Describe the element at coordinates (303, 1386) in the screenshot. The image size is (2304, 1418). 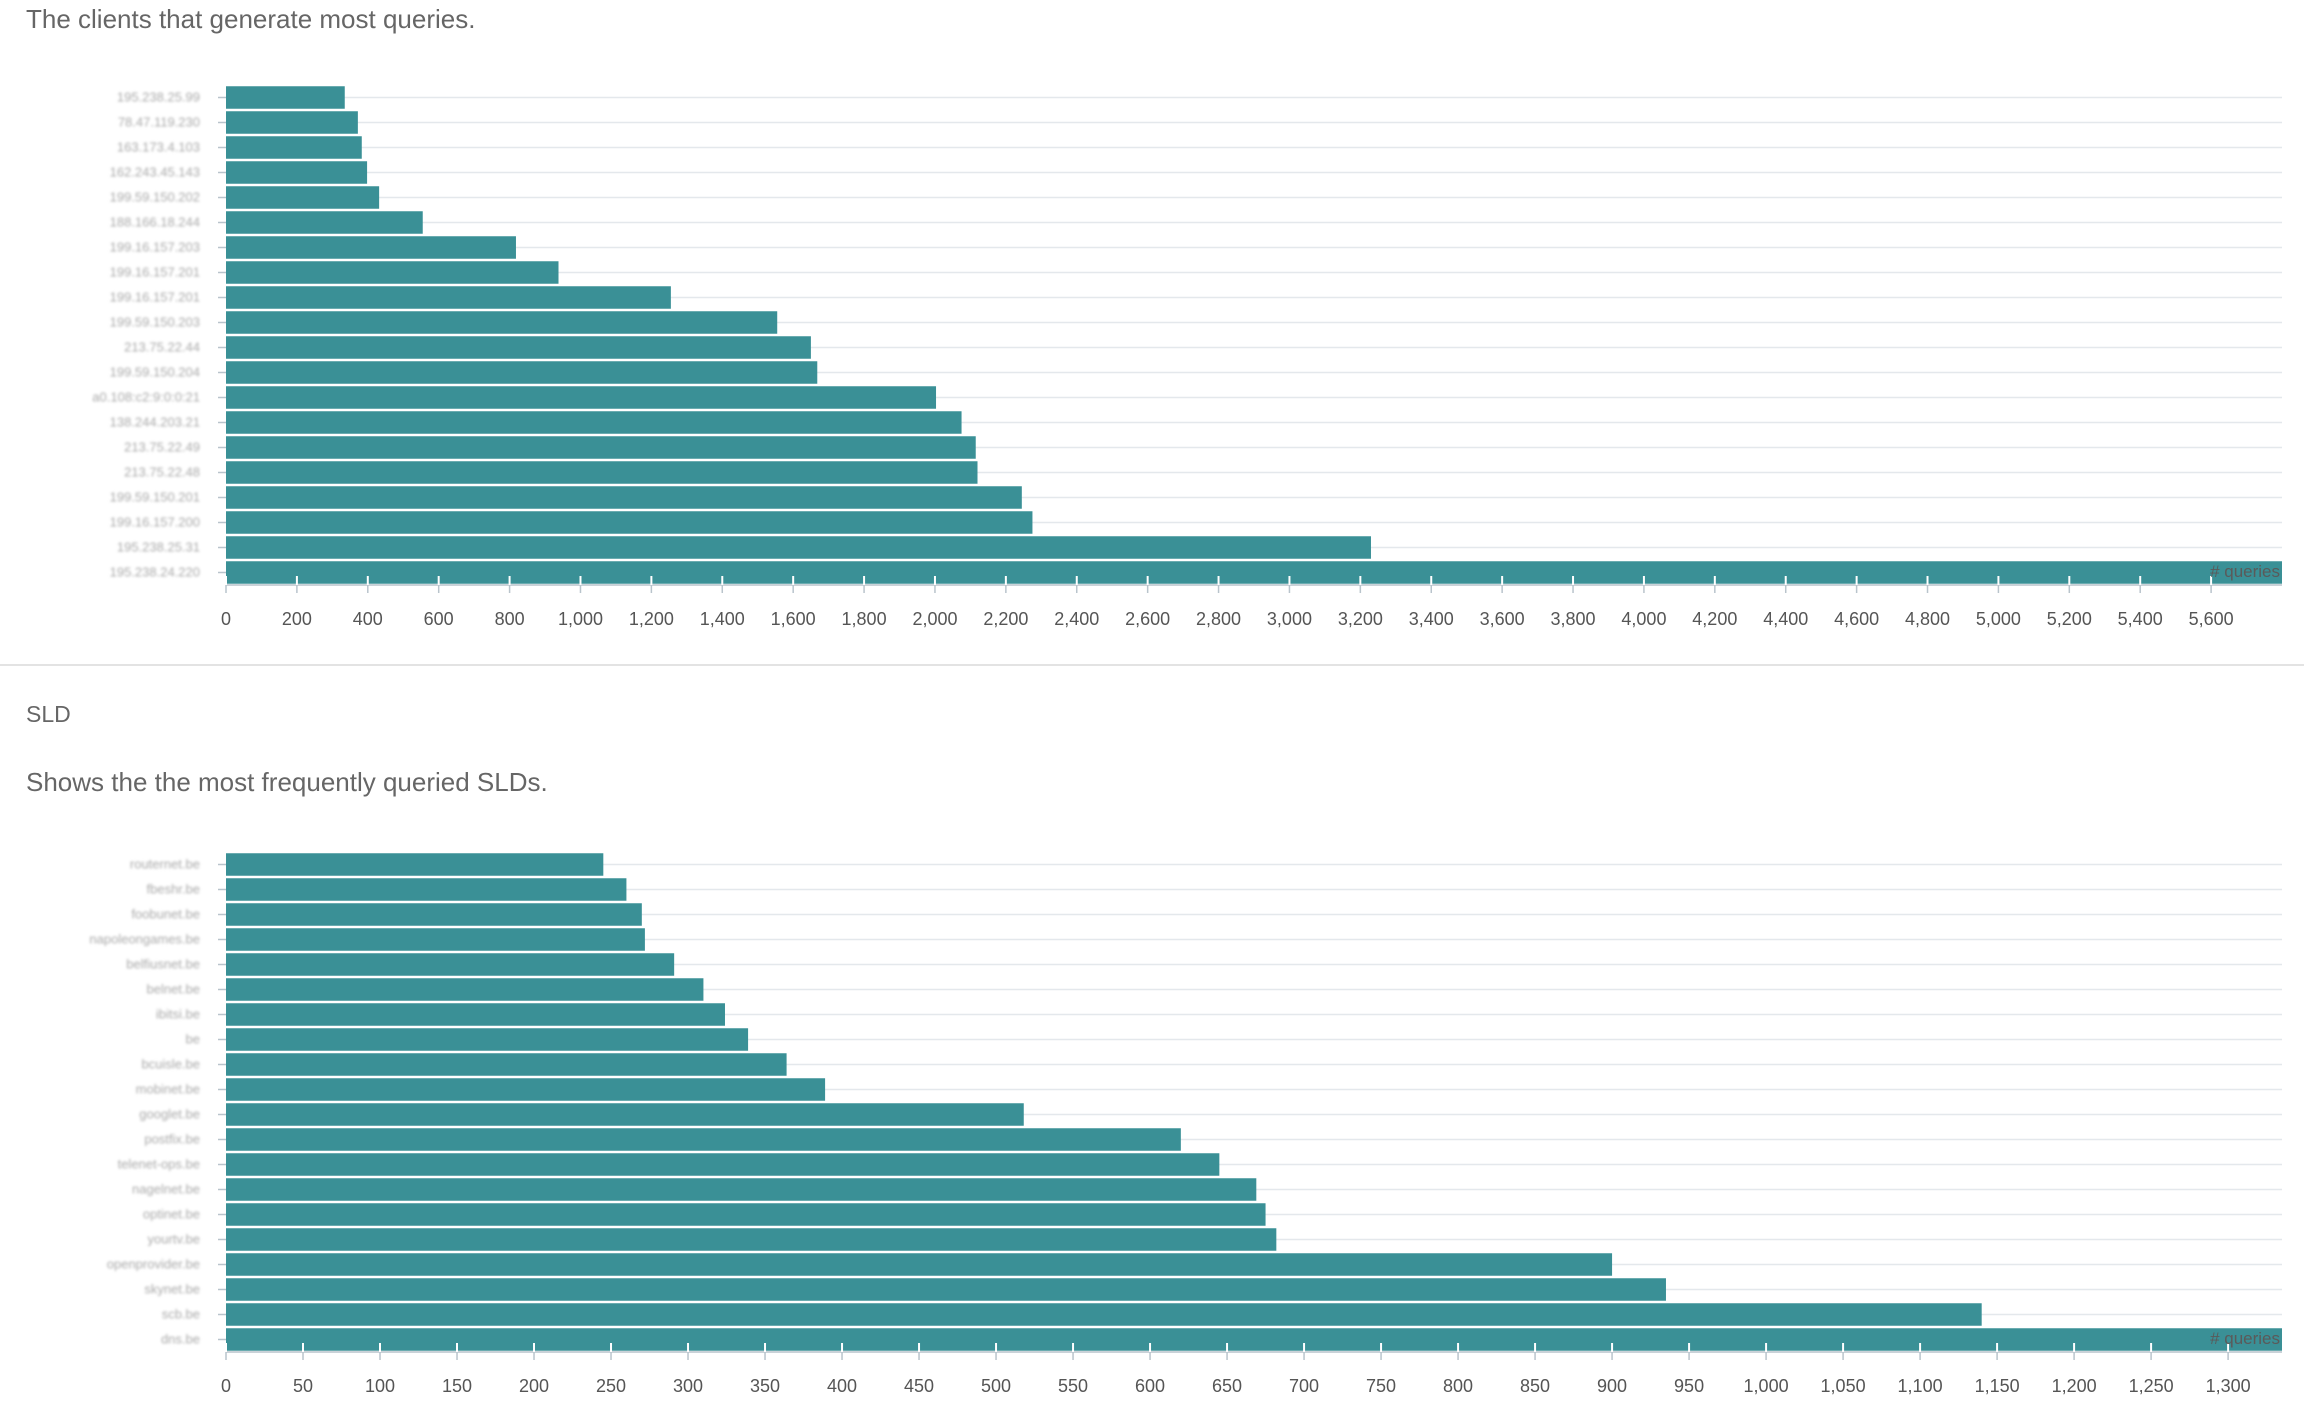
I see `sld-x-tick-label: 50` at that location.